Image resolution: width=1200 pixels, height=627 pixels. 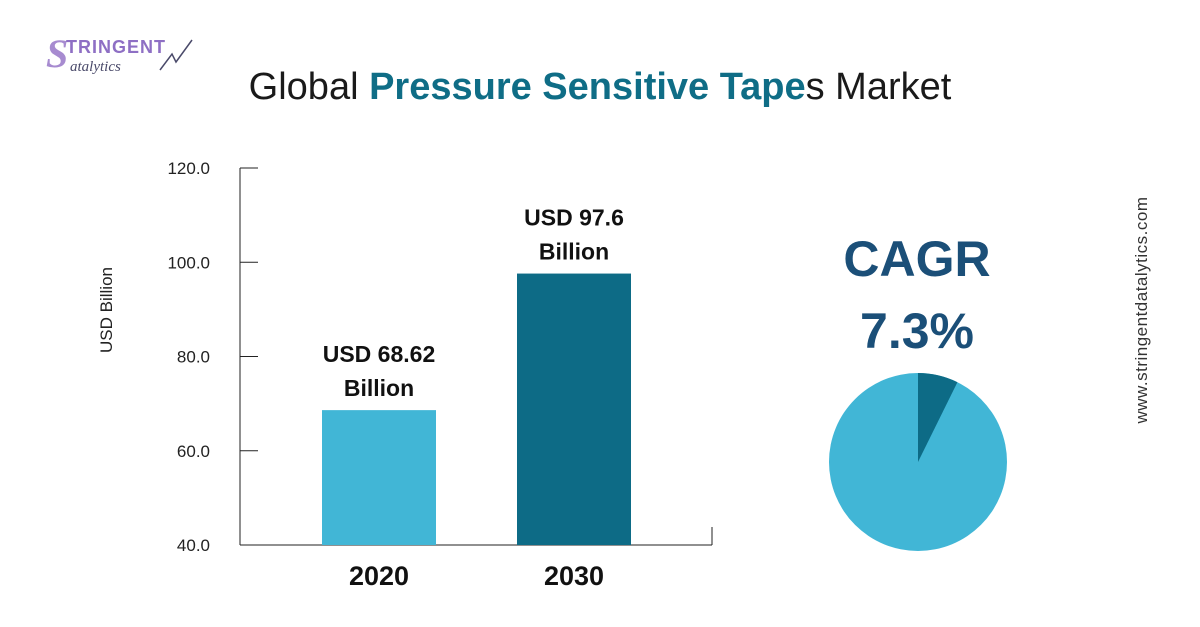 What do you see at coordinates (938, 417) in the screenshot?
I see `pie-slice-cagr` at bounding box center [938, 417].